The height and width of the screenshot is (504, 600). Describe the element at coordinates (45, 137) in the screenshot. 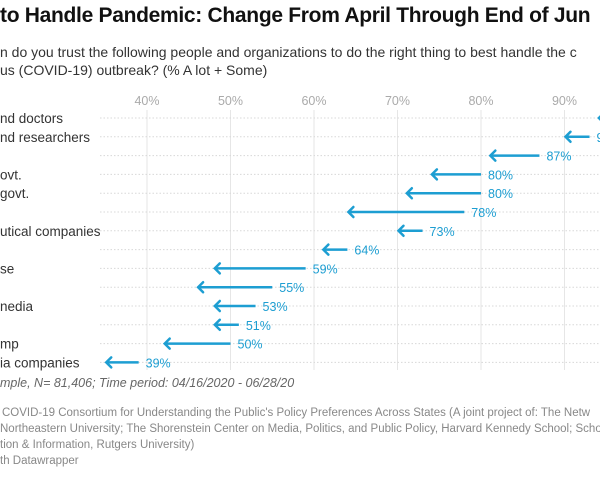

I see `row-label: nd researchers` at that location.